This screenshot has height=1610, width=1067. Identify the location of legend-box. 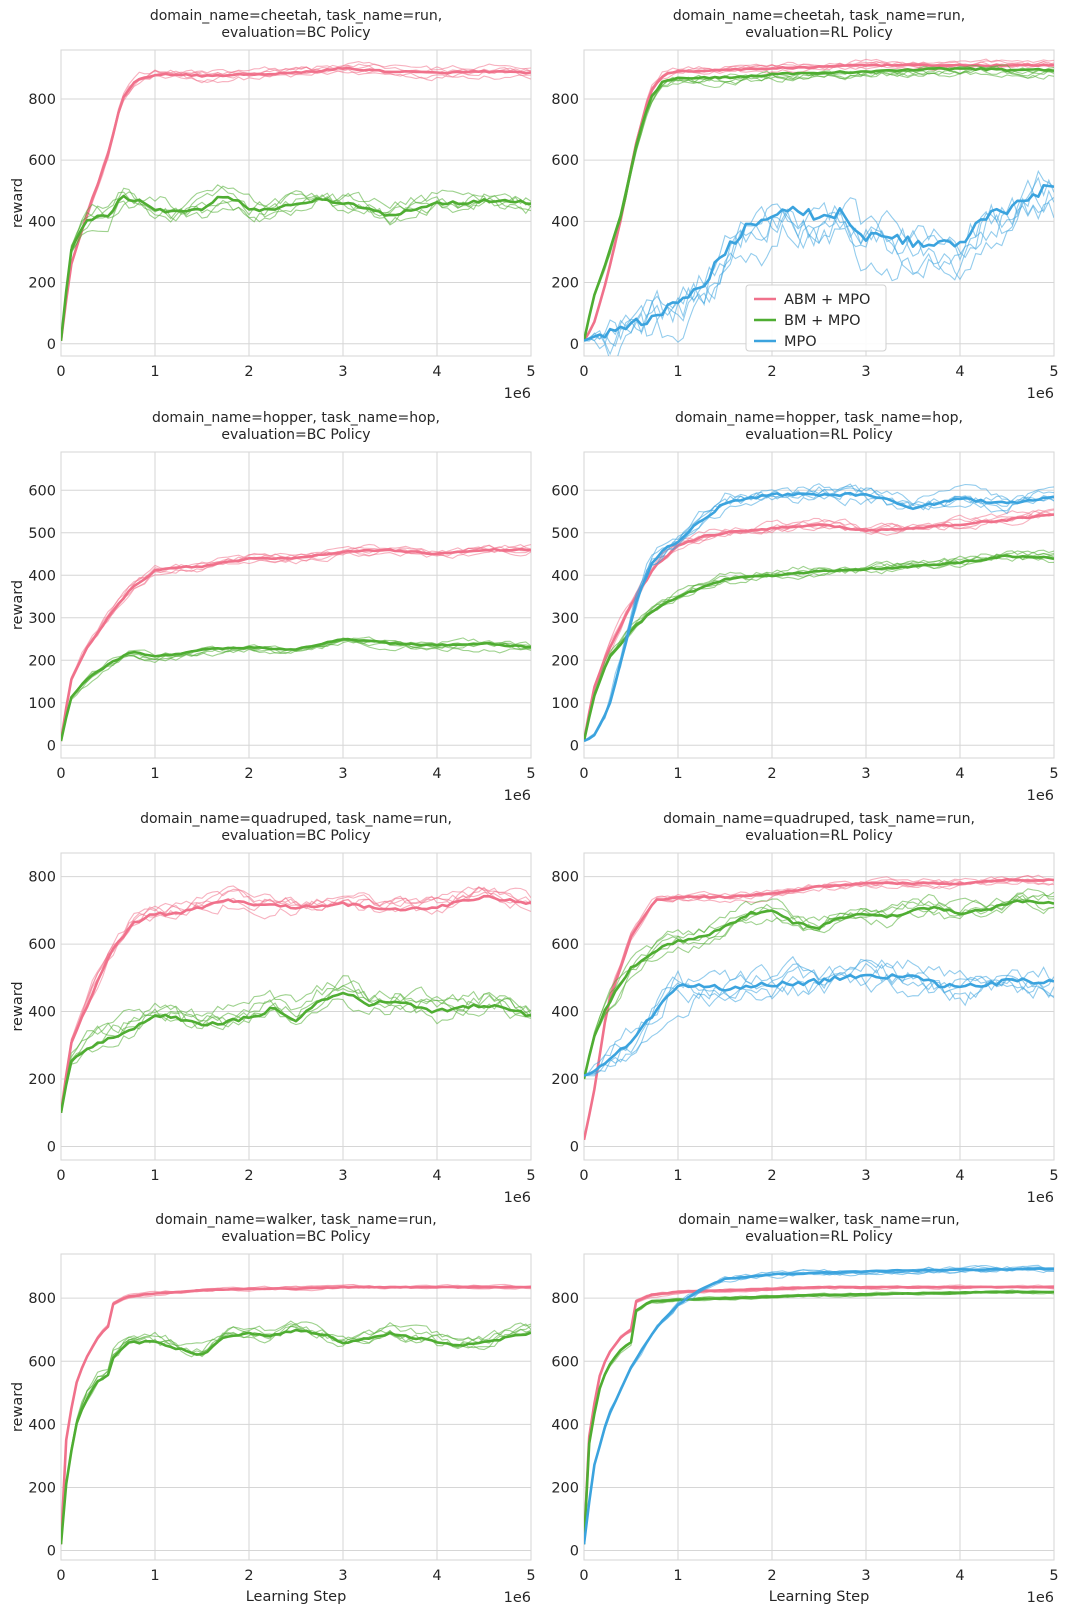
(816, 318).